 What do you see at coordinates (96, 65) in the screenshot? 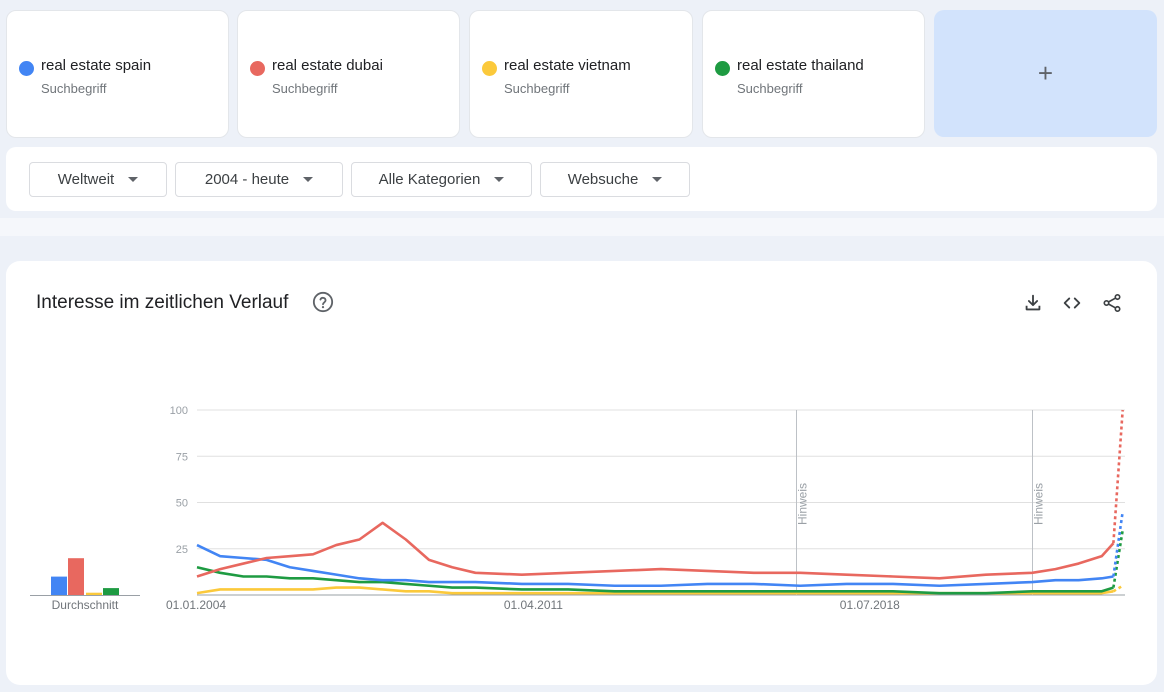
I see `term-name: real estate spain` at bounding box center [96, 65].